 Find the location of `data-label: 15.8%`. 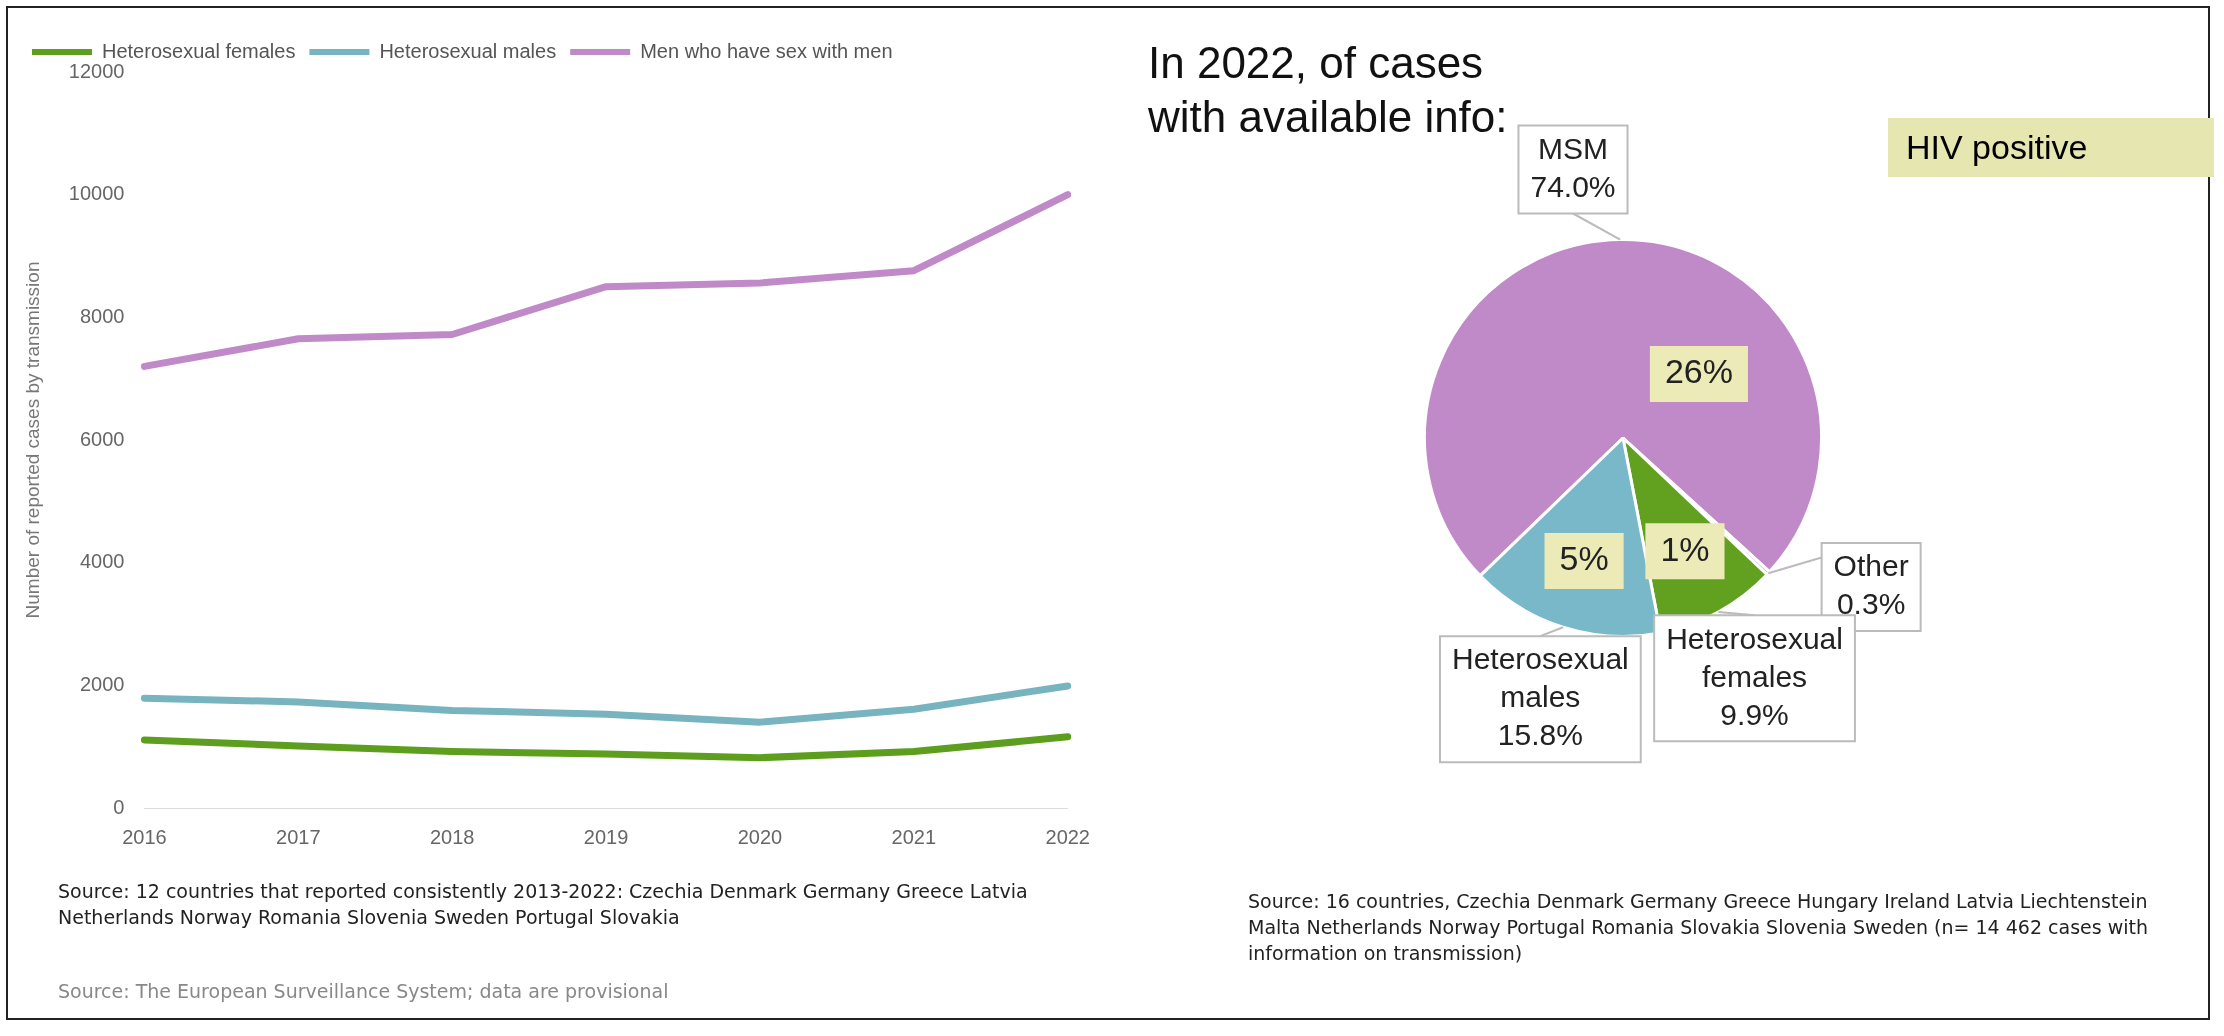

data-label: 15.8% is located at coordinates (1540, 735).